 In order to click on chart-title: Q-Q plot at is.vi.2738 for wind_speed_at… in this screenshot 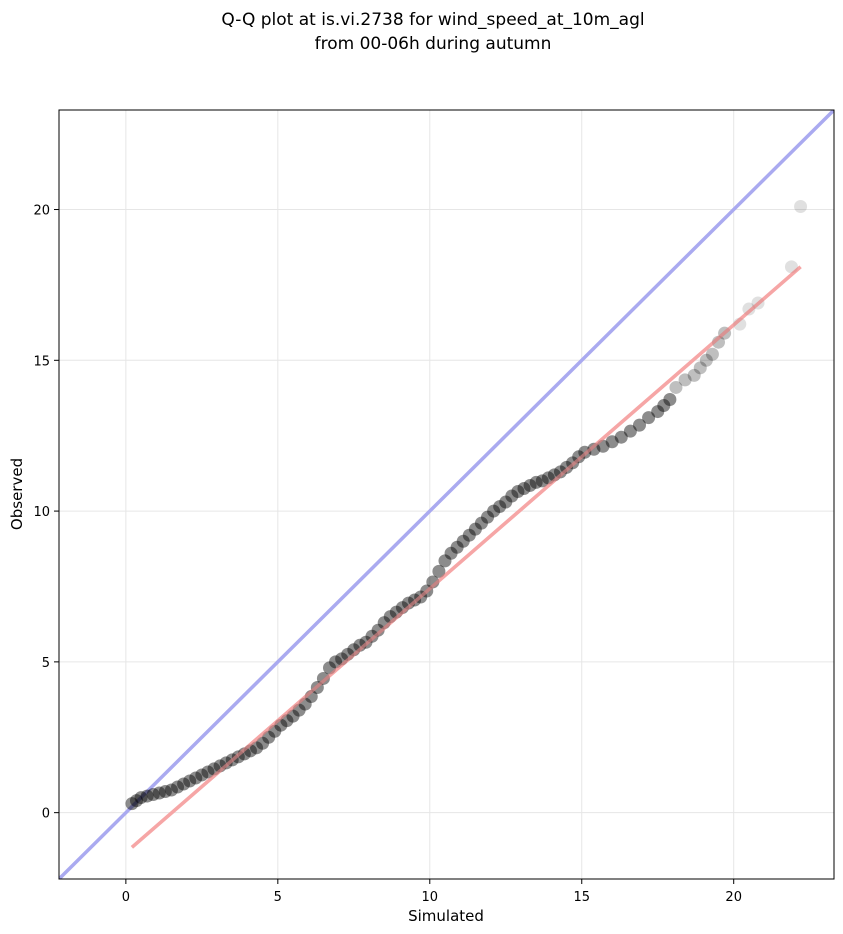, I will do `click(432, 32)`.